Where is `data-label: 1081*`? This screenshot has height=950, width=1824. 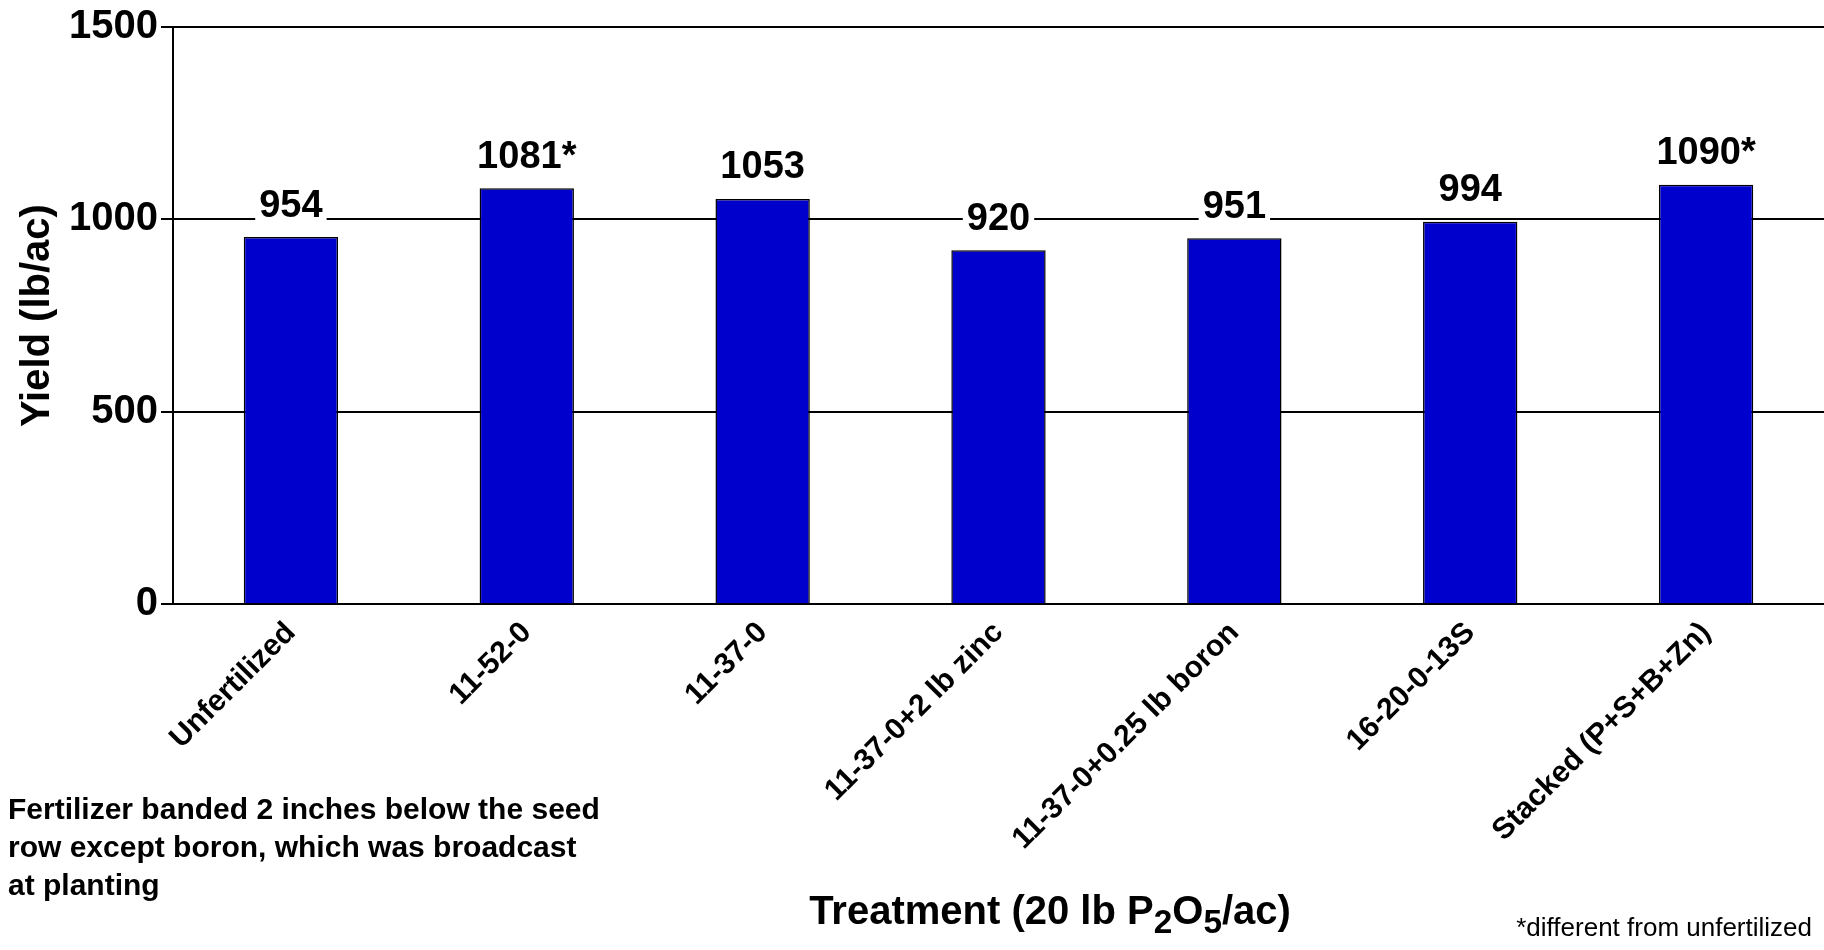 data-label: 1081* is located at coordinates (527, 154).